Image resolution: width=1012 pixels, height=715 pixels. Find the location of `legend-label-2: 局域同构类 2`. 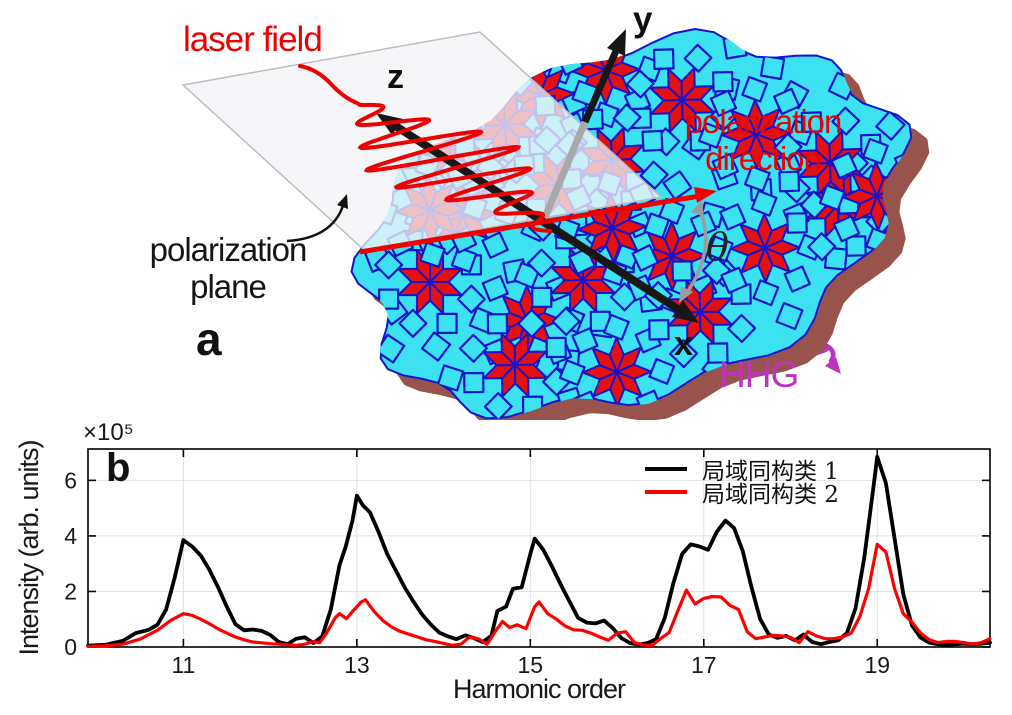

legend-label-2: 局域同构类 2 is located at coordinates (770, 494).